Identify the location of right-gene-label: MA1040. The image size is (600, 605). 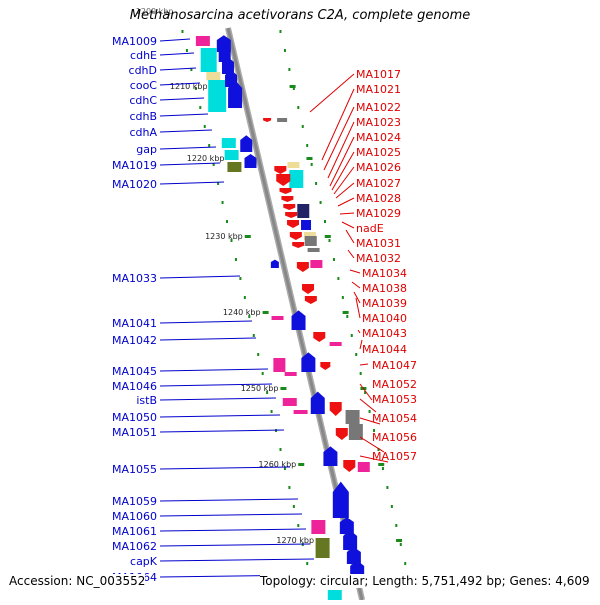
(384, 318).